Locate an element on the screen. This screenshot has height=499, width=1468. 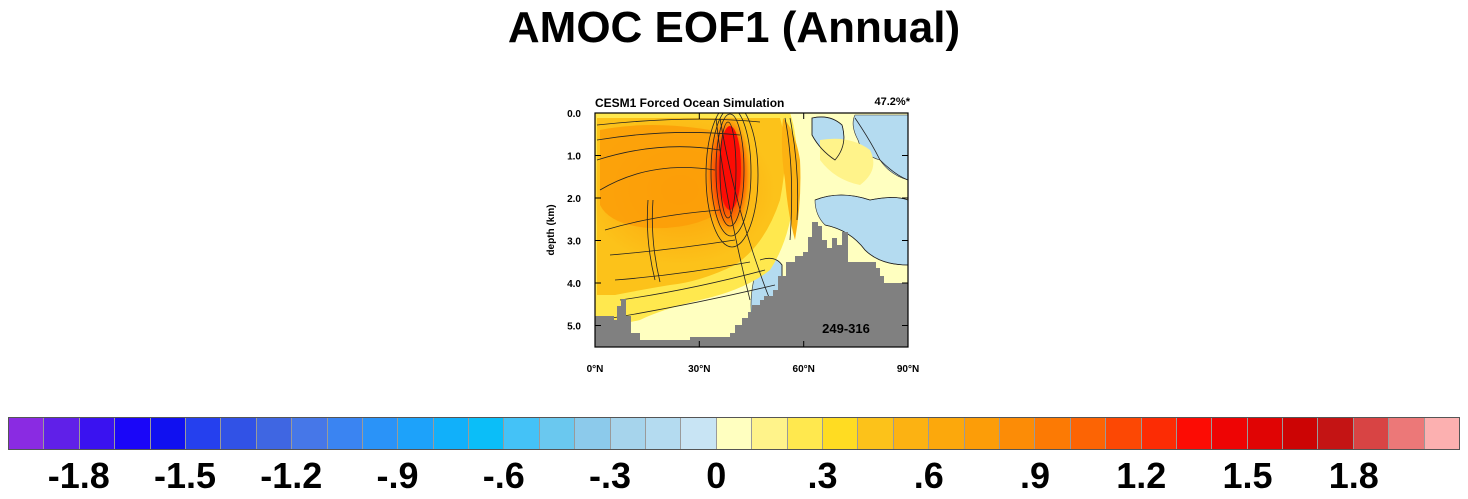
y-tick-label: 1.0 is located at coordinates (574, 157).